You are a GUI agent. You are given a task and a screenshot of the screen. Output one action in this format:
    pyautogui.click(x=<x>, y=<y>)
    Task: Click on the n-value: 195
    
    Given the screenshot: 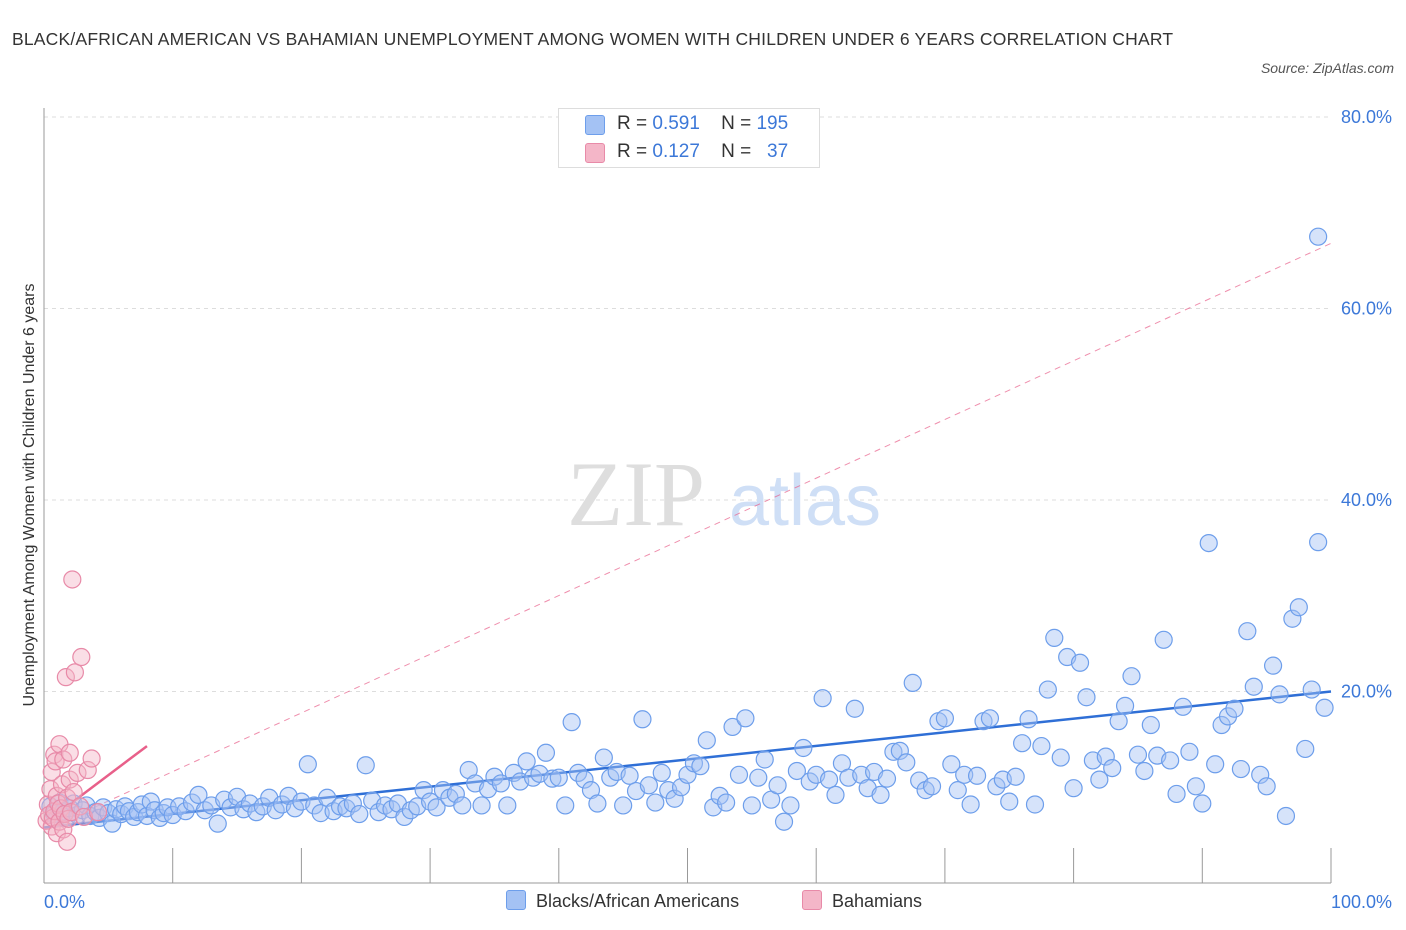 What is the action you would take?
    pyautogui.click(x=772, y=123)
    